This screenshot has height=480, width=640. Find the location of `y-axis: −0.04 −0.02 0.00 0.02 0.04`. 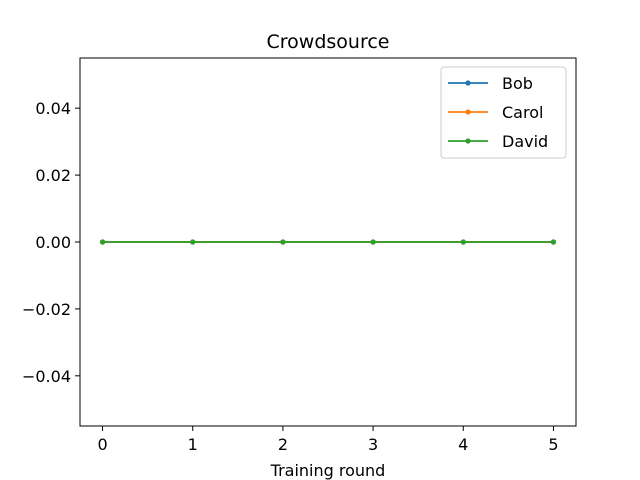

y-axis: −0.04 −0.02 0.00 0.02 0.04 is located at coordinates (51, 242).